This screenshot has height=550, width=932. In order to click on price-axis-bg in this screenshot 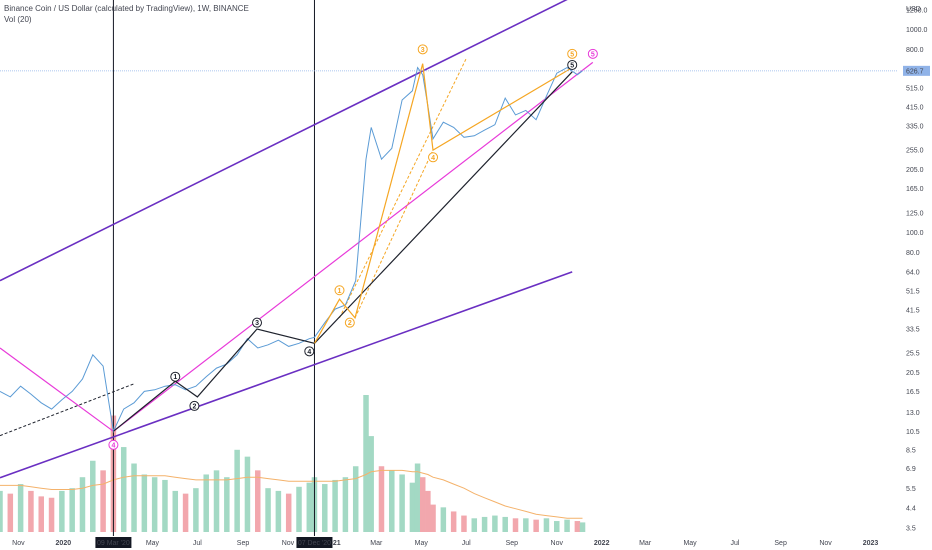, I will do `click(914, 275)`.